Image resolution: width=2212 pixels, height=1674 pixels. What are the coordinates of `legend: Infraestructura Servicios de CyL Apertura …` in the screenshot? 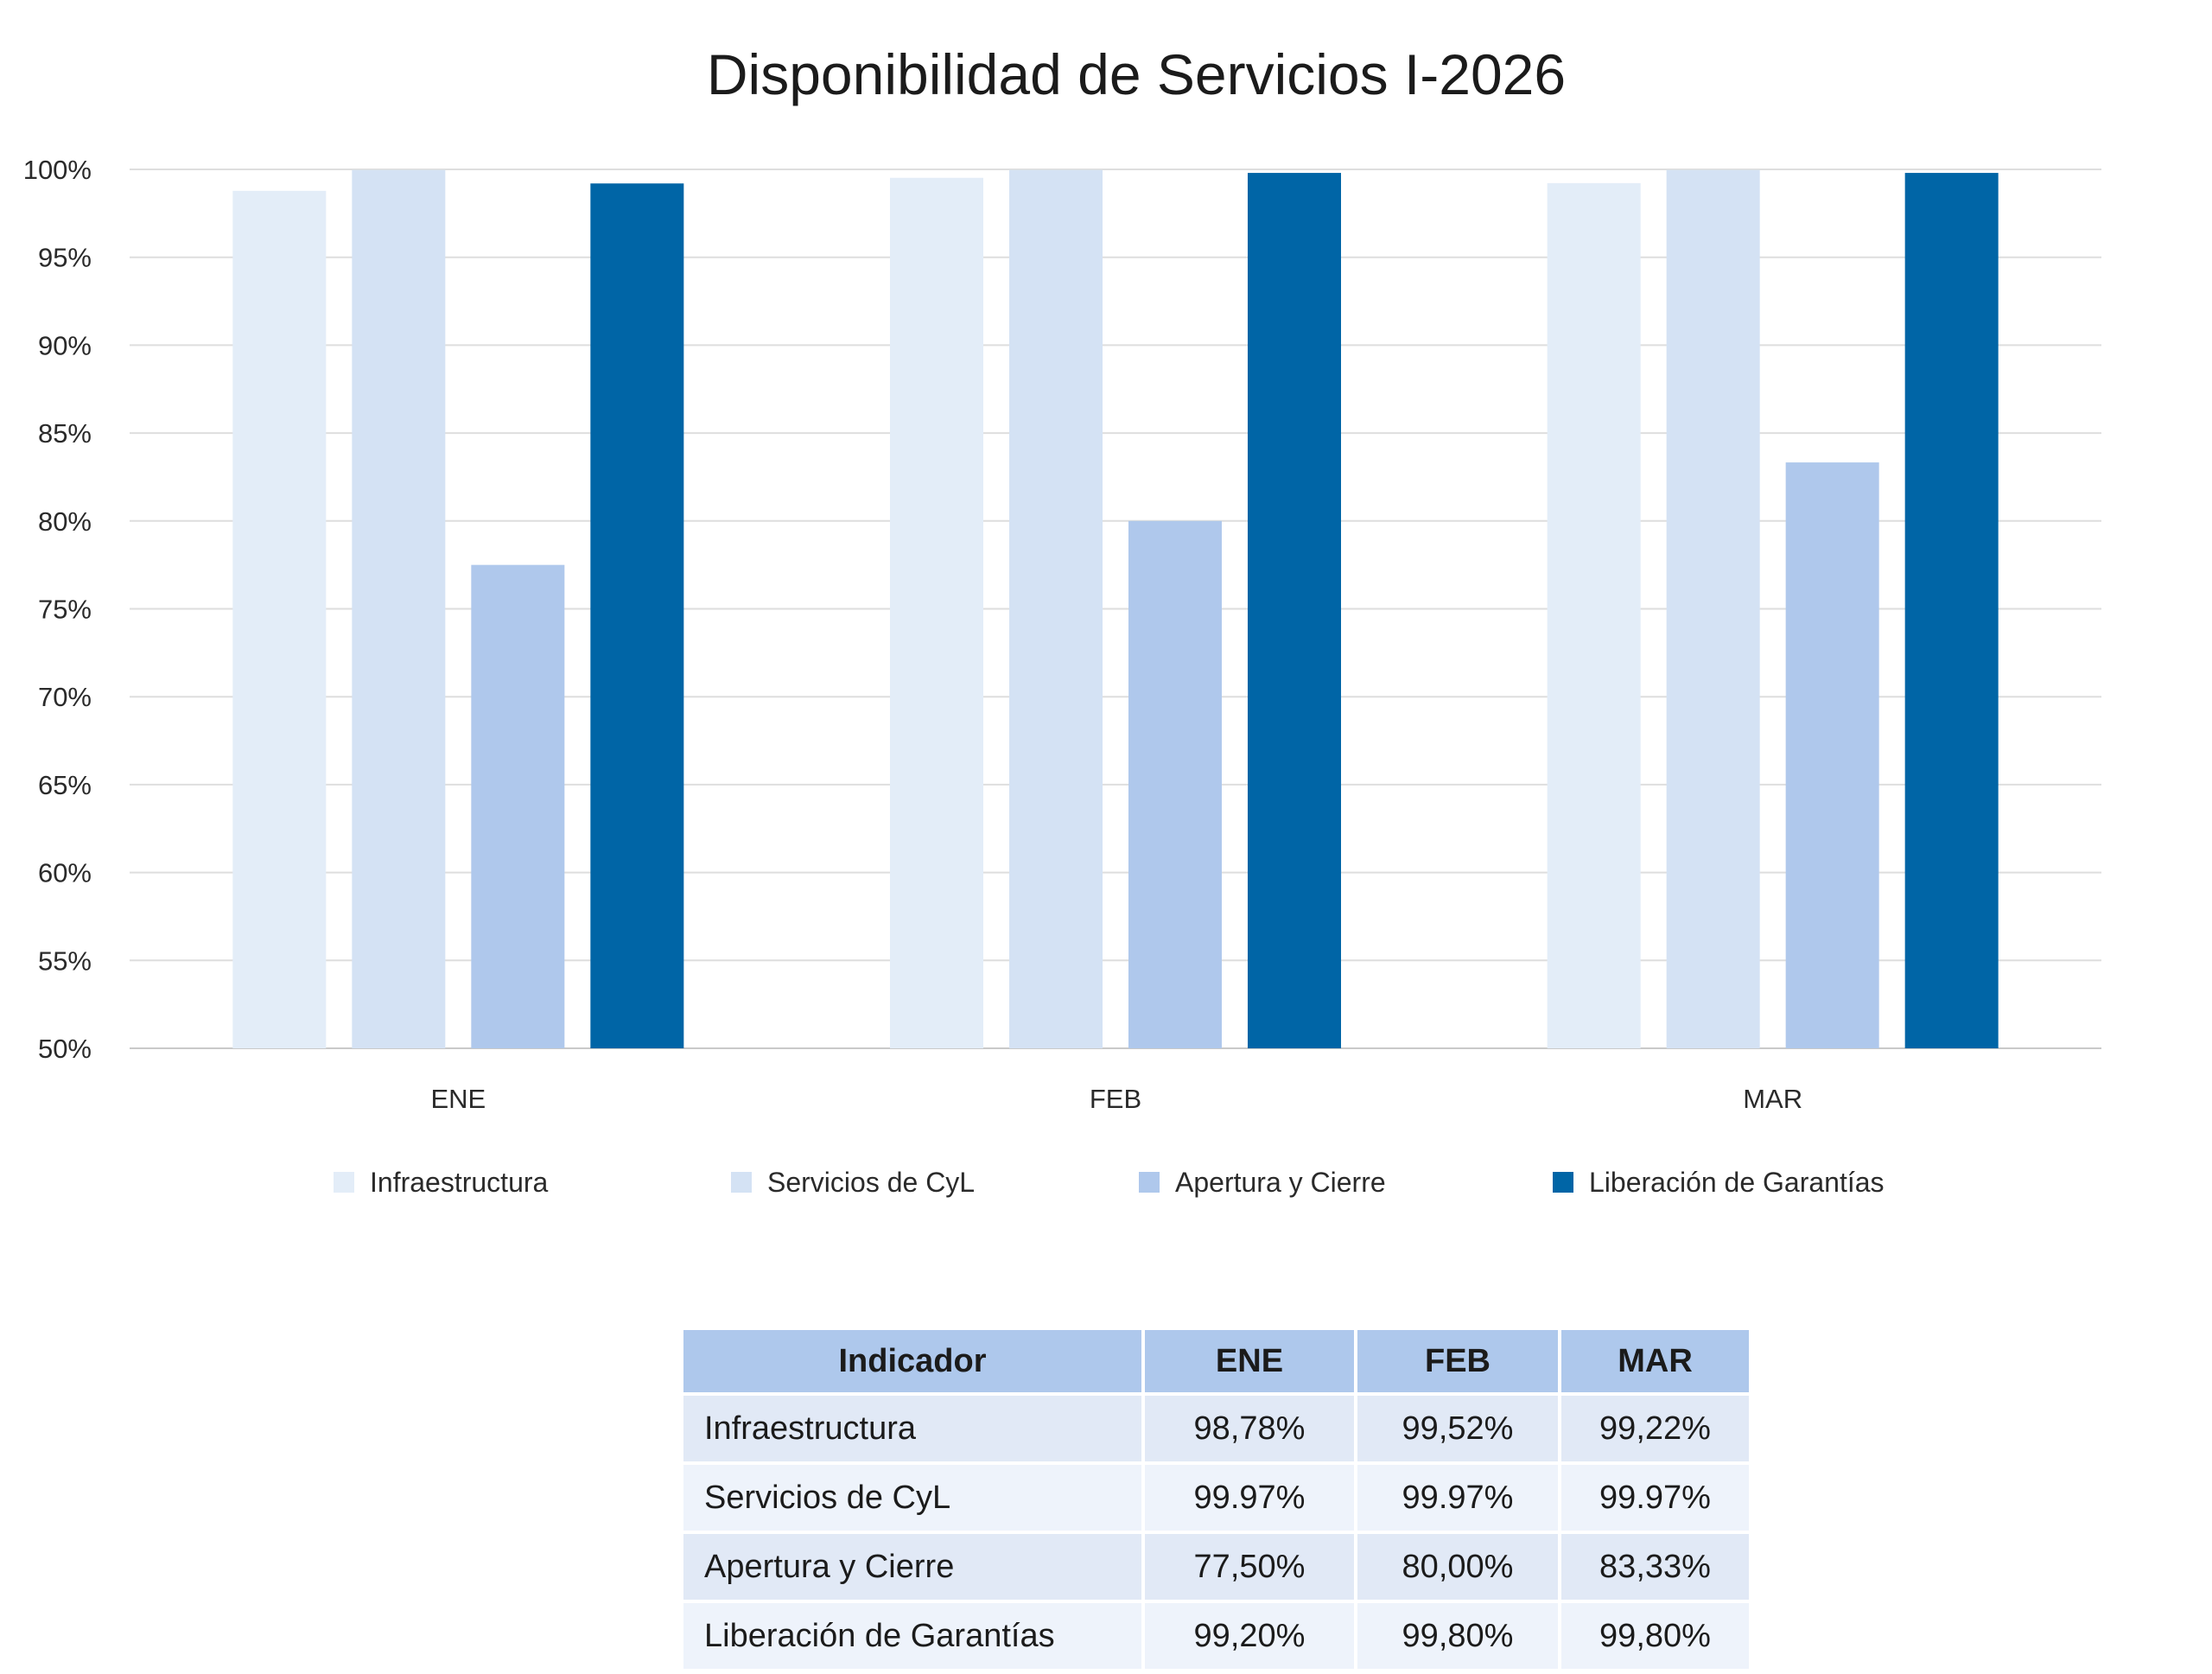 It's located at (1109, 1182).